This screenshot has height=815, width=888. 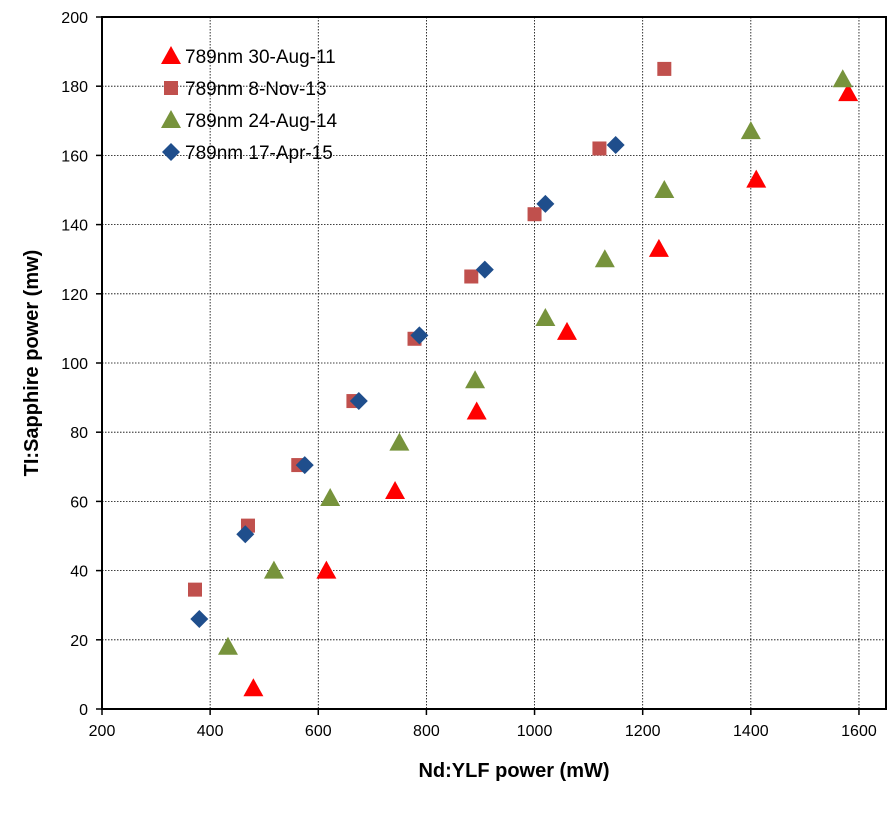 What do you see at coordinates (102, 731) in the screenshot?
I see `x-tick-label: 200` at bounding box center [102, 731].